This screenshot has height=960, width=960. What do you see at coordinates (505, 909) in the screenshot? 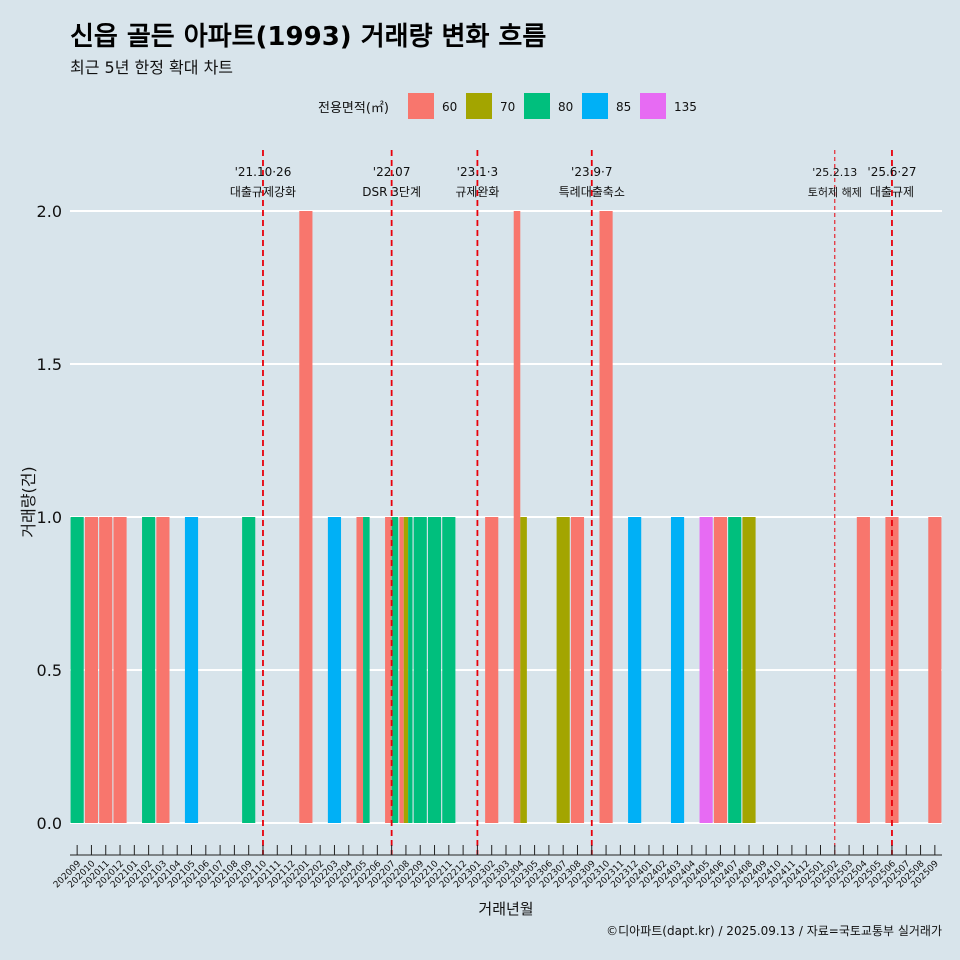
I see `x-axis-title: 거래년월` at bounding box center [505, 909].